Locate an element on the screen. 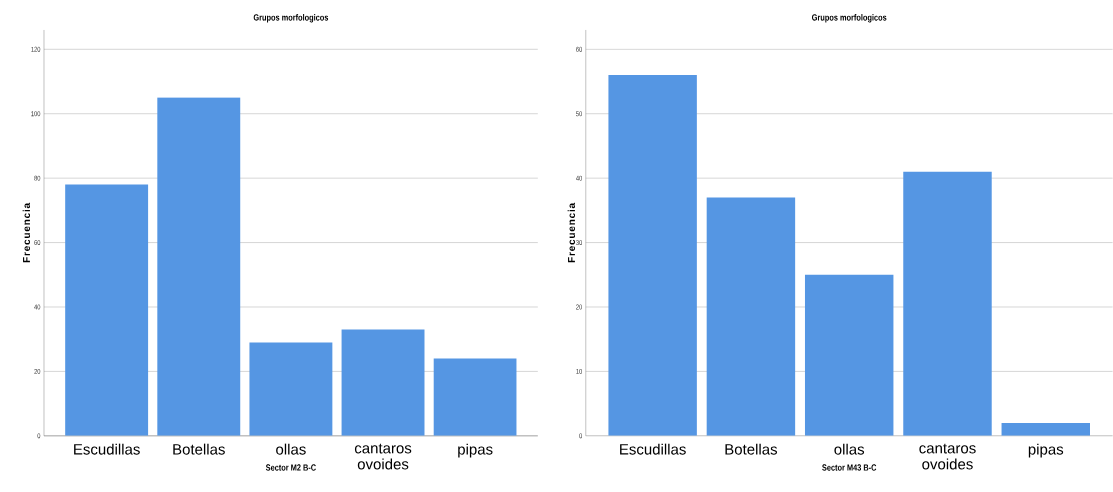 The width and height of the screenshot is (1113, 492). x-axis-title: Sector M43 B-C is located at coordinates (849, 467).